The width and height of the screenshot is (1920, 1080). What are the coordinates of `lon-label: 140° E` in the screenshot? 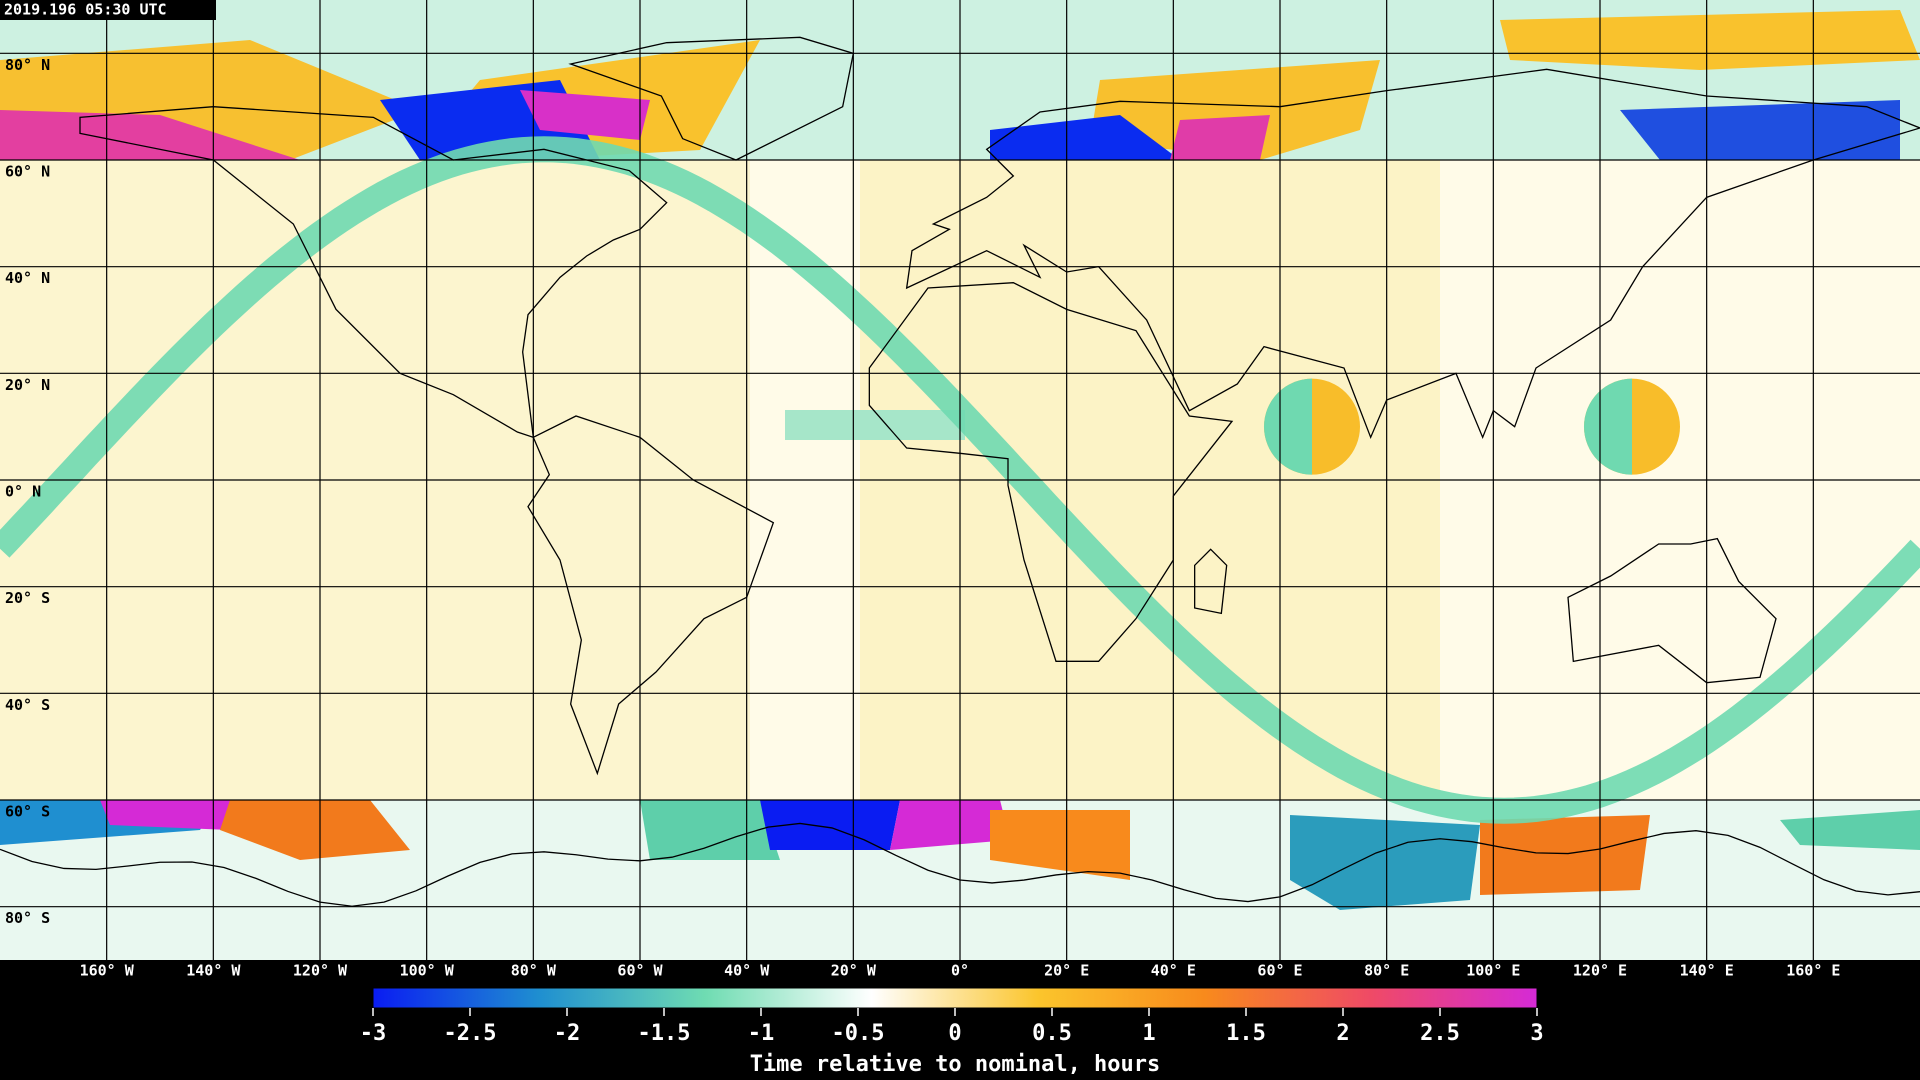 It's located at (1707, 971).